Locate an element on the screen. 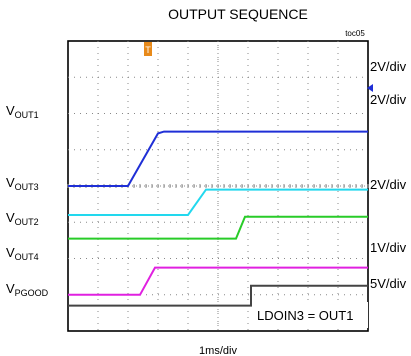 The width and height of the screenshot is (411, 356). scale-label-out2: 2V/div is located at coordinates (388, 184).